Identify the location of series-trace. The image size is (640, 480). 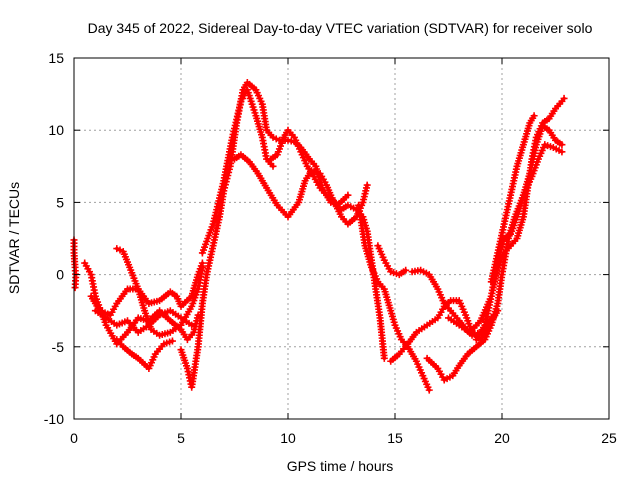
(393, 297).